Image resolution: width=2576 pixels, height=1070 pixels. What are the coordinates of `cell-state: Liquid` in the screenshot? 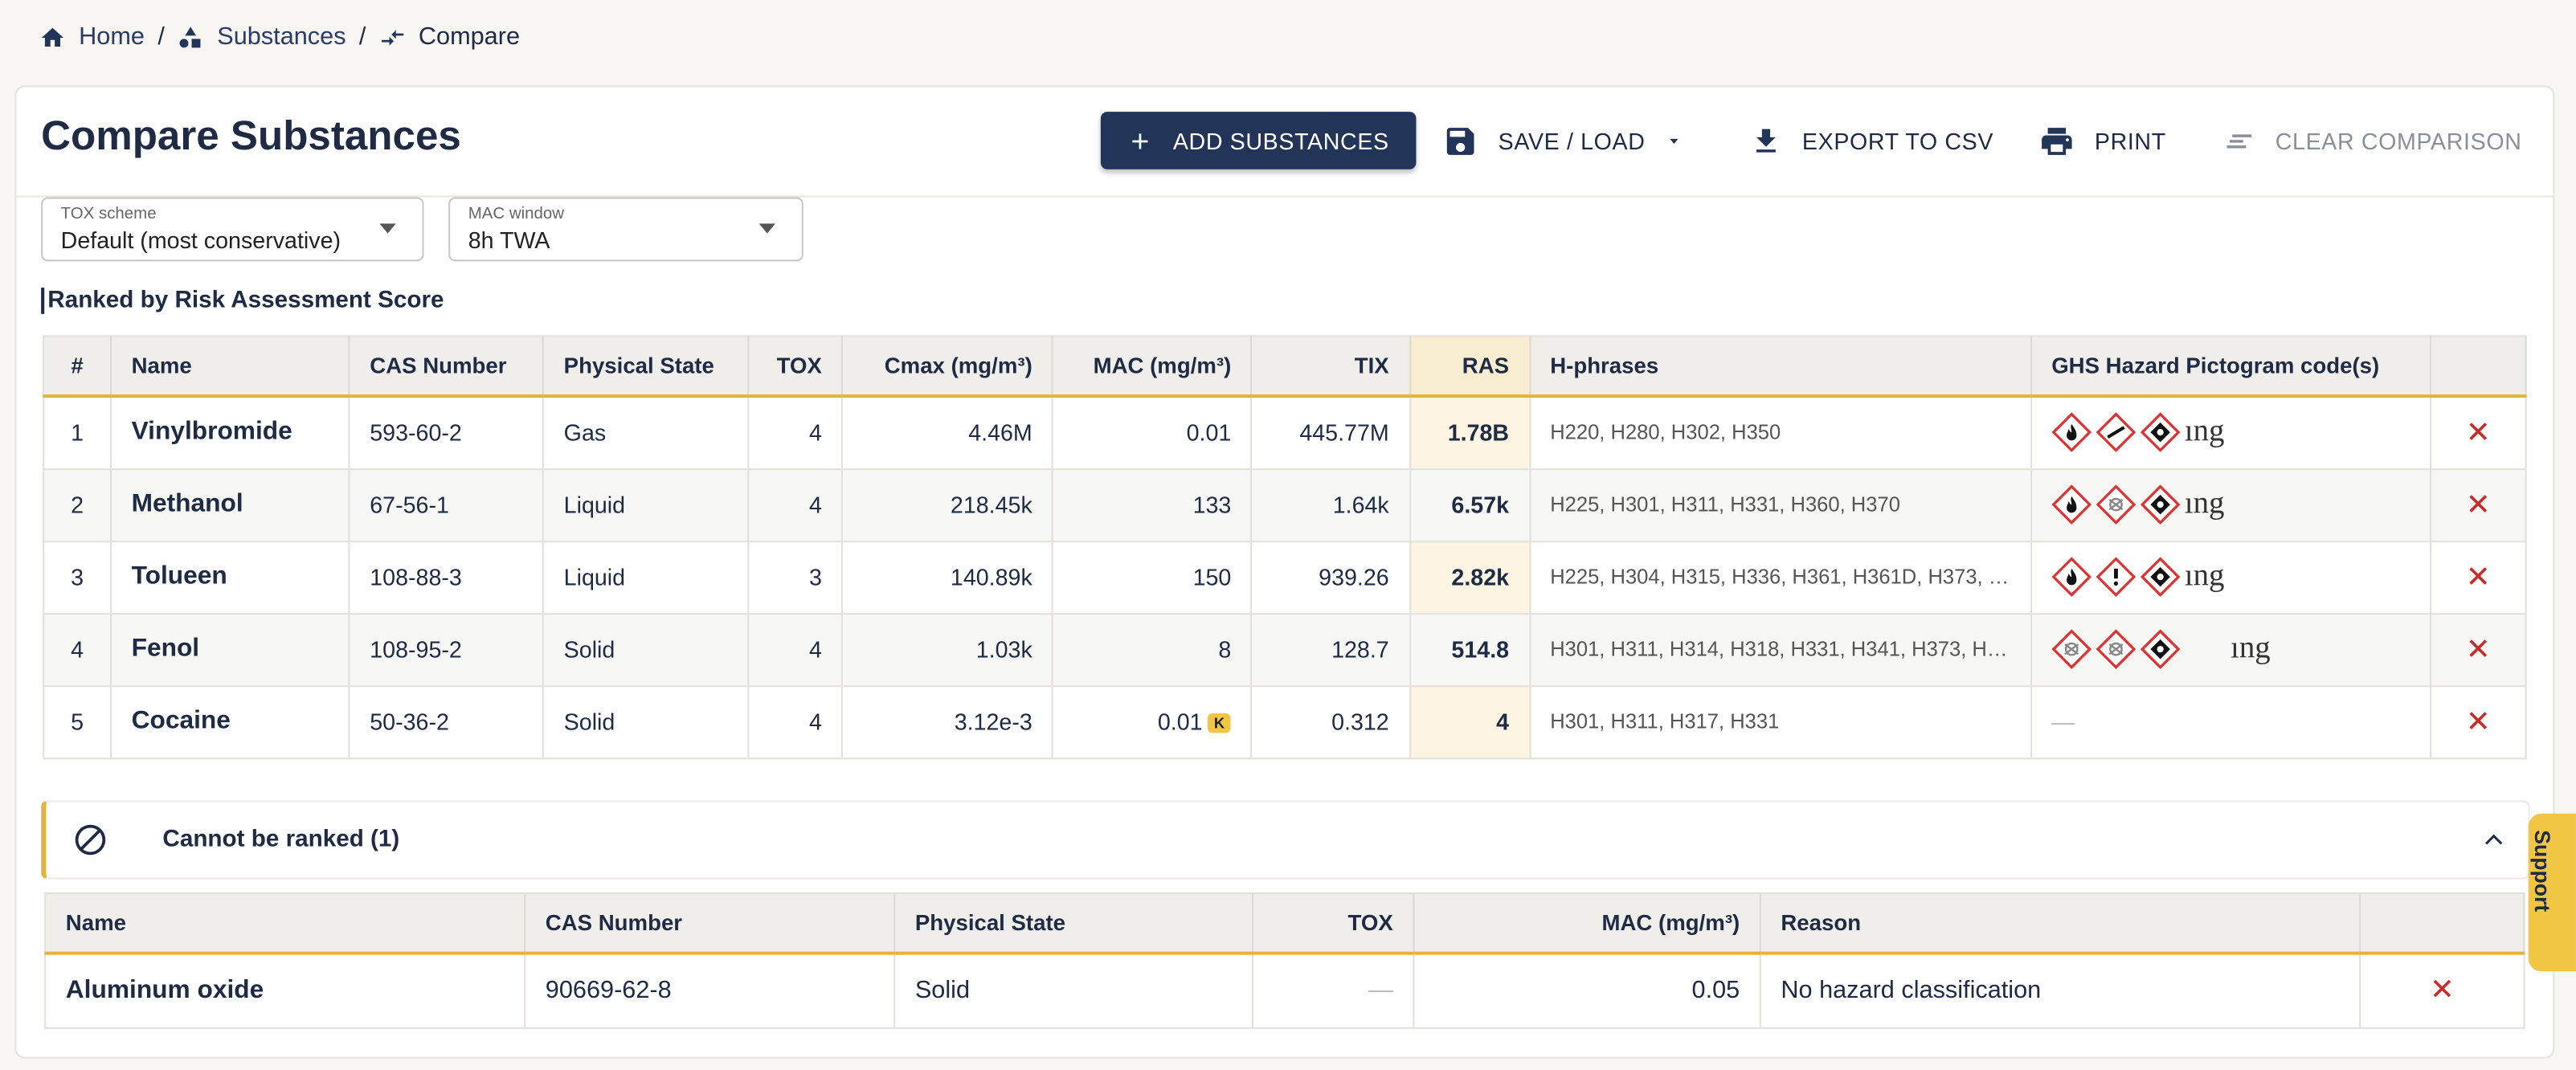 It's located at (647, 578).